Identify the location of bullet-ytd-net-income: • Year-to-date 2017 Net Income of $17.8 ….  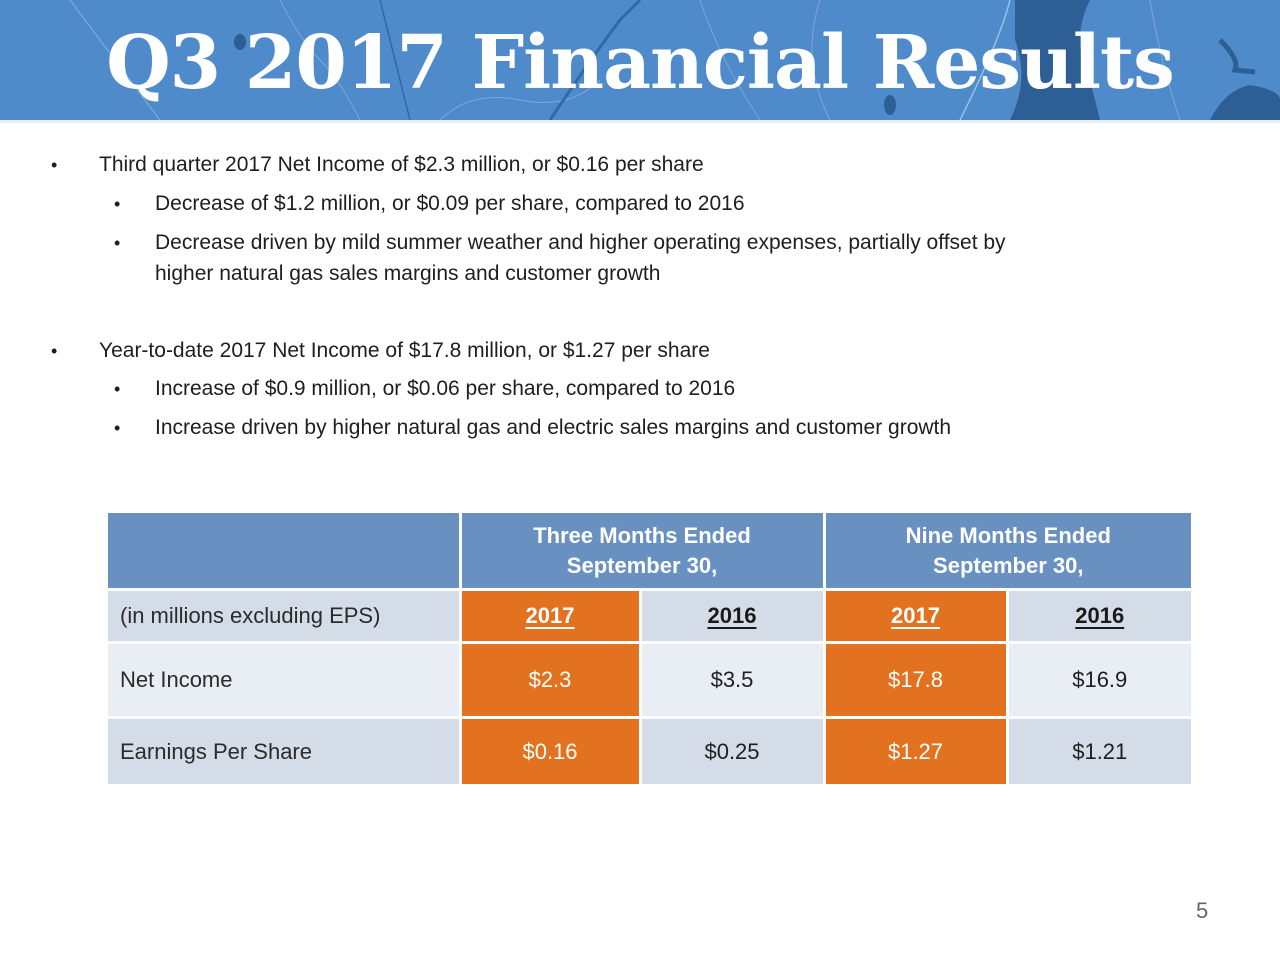
(380, 350).